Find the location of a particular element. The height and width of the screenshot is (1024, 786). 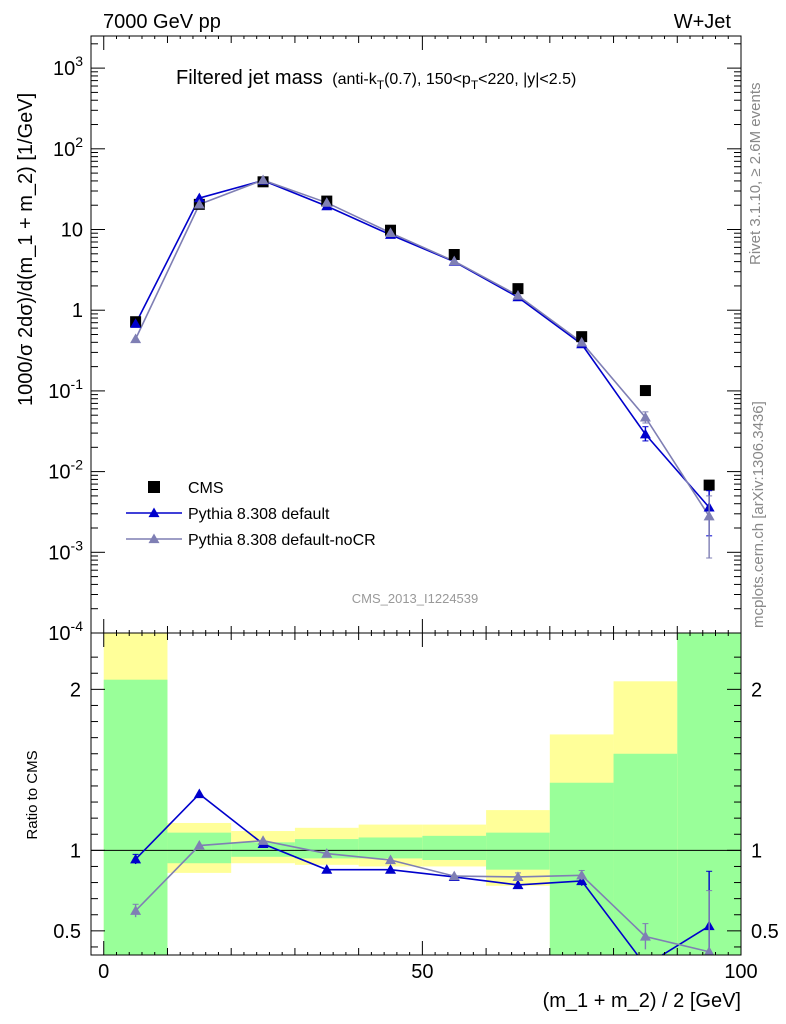

title-main: Filtered jet mass is located at coordinates (249, 78).